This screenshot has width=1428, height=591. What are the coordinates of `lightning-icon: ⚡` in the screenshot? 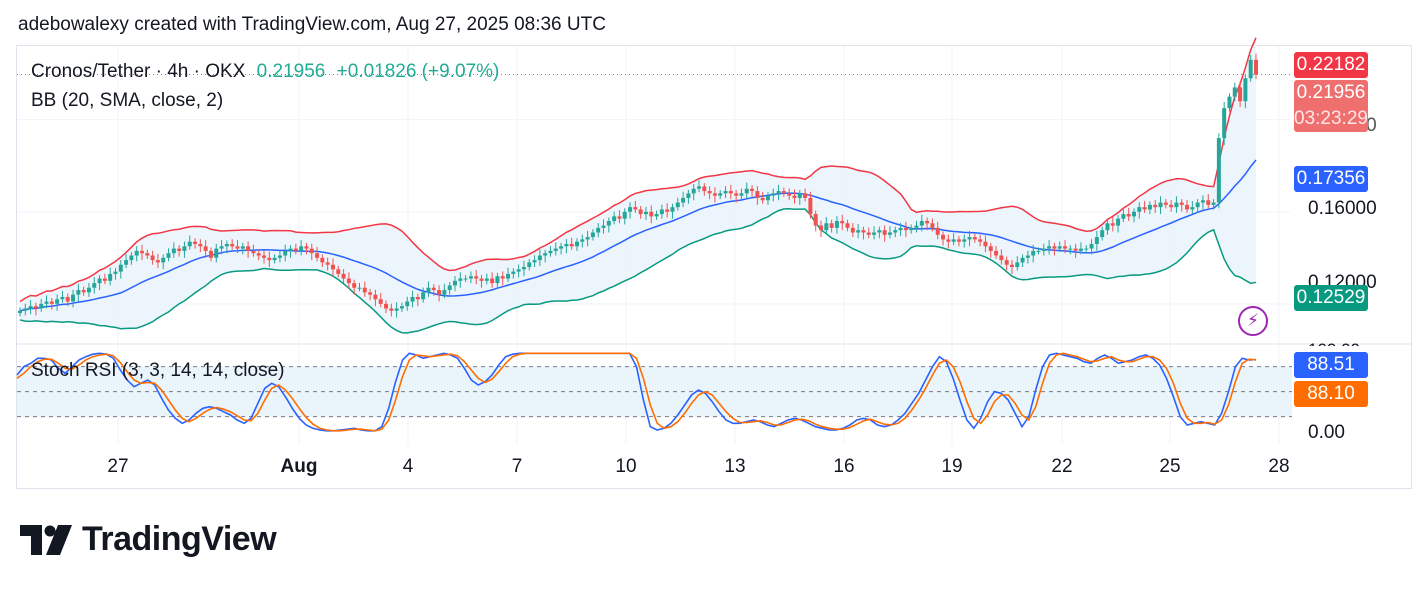 It's located at (1253, 321).